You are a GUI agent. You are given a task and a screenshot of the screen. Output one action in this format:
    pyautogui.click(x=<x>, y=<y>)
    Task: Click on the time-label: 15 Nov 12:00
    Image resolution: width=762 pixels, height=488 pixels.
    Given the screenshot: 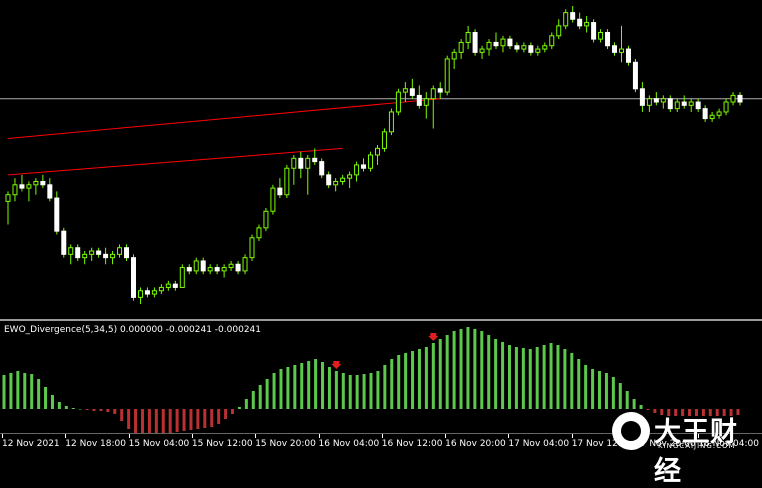 What is the action you would take?
    pyautogui.click(x=222, y=444)
    